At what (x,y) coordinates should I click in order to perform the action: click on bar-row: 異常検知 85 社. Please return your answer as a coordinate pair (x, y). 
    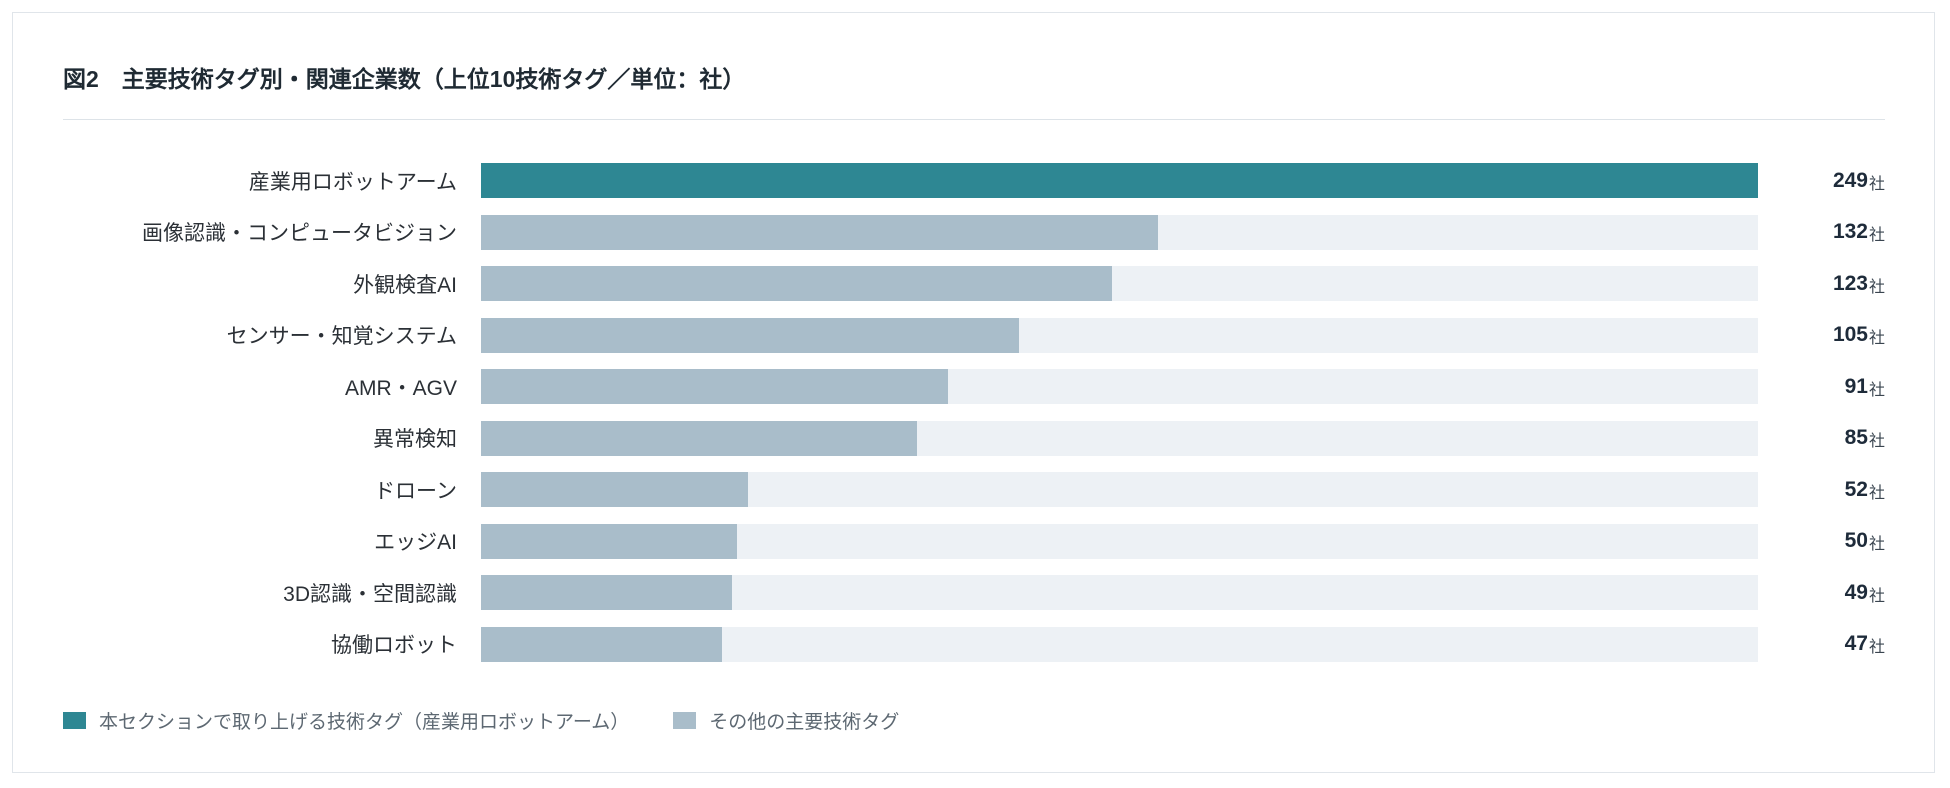
    Looking at the image, I should click on (973, 438).